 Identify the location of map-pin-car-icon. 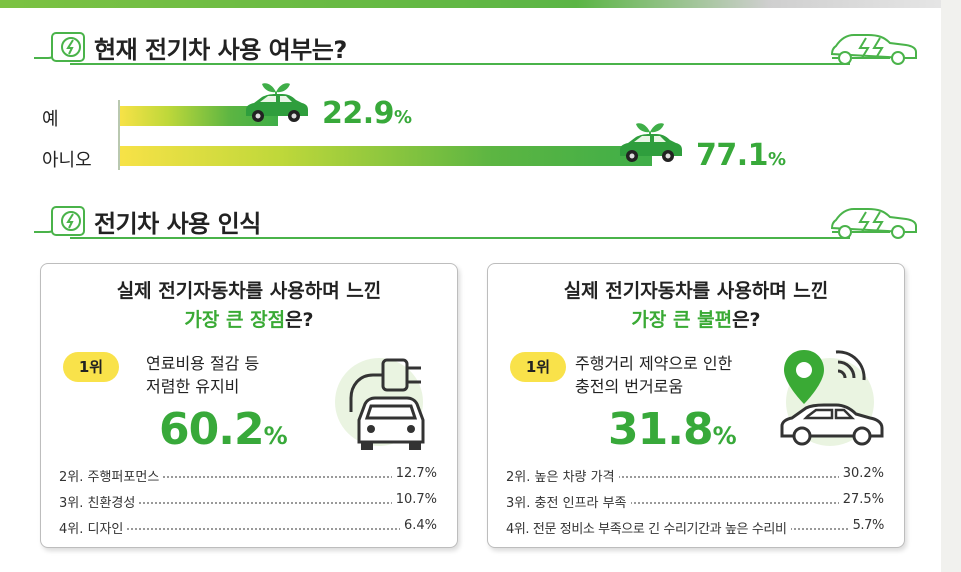
(832, 398).